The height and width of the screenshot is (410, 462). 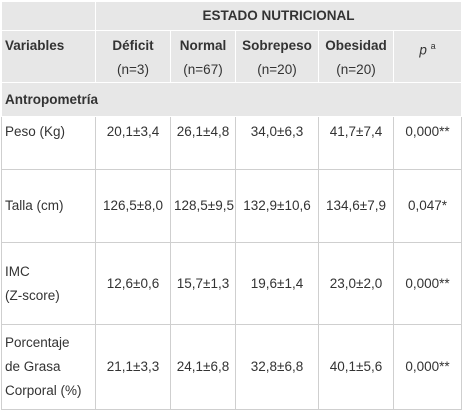 I want to click on variable-cell: Peso (Kg), so click(x=48, y=143).